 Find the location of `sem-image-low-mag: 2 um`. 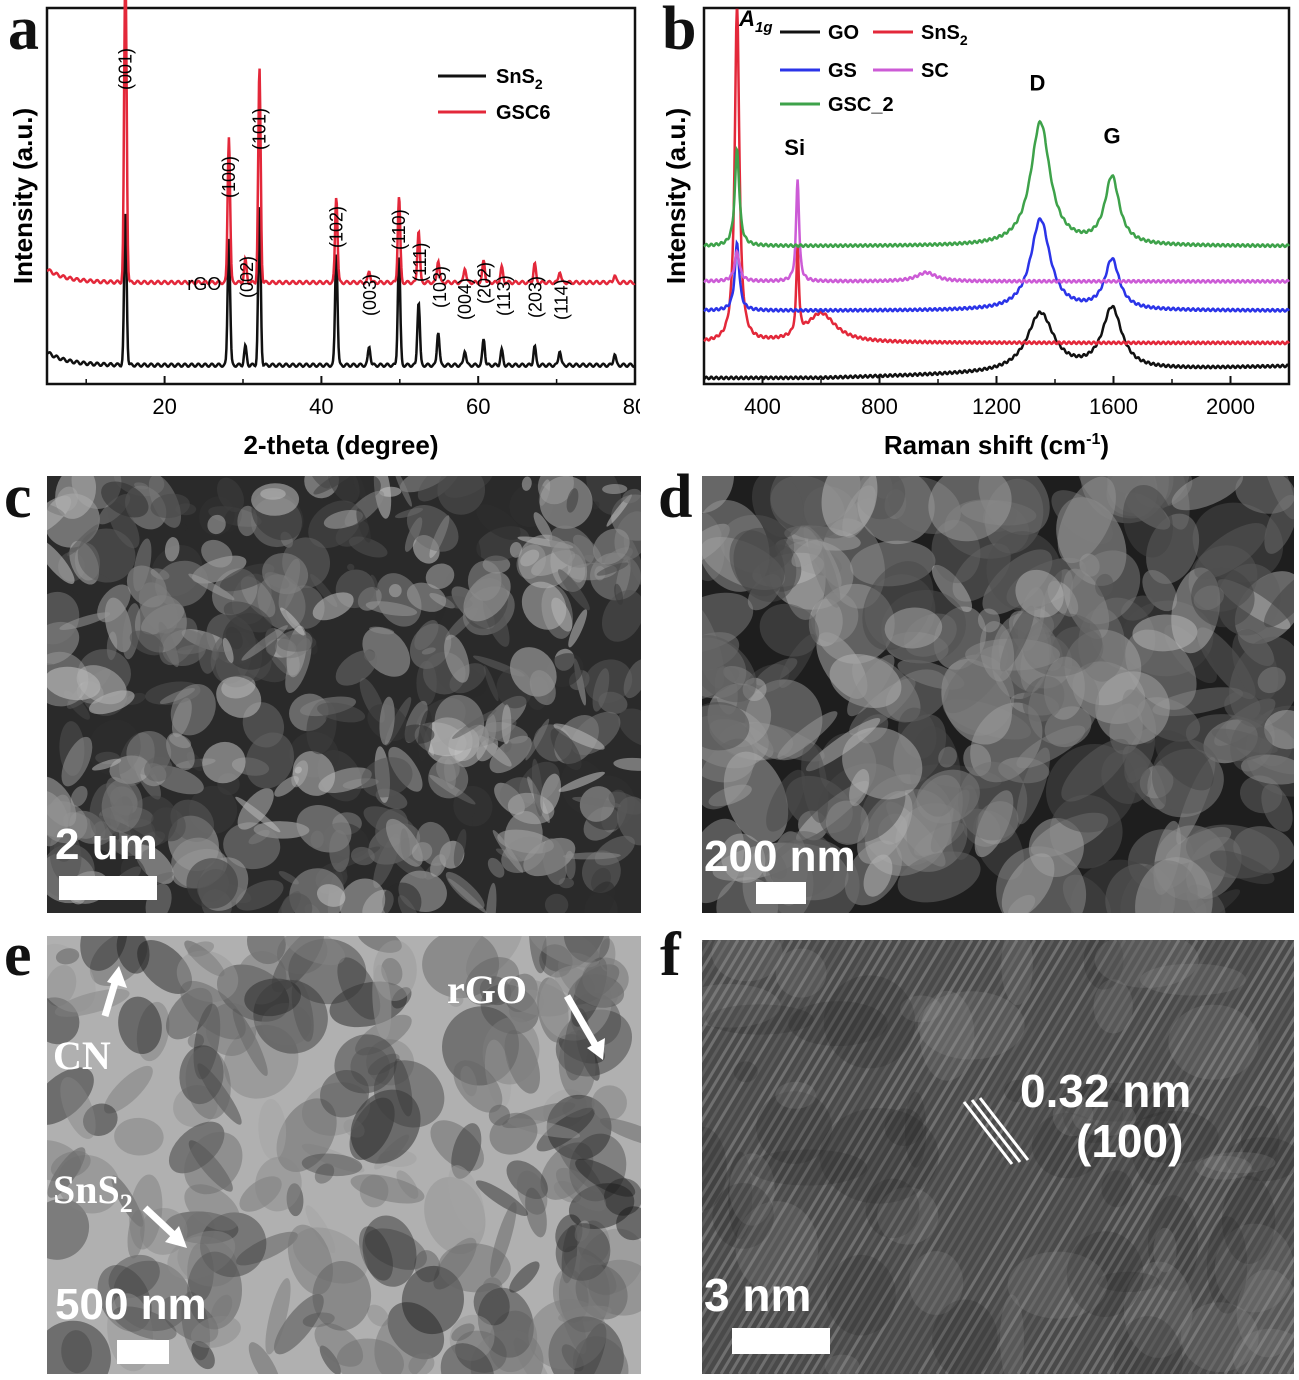

sem-image-low-mag: 2 um is located at coordinates (344, 694).